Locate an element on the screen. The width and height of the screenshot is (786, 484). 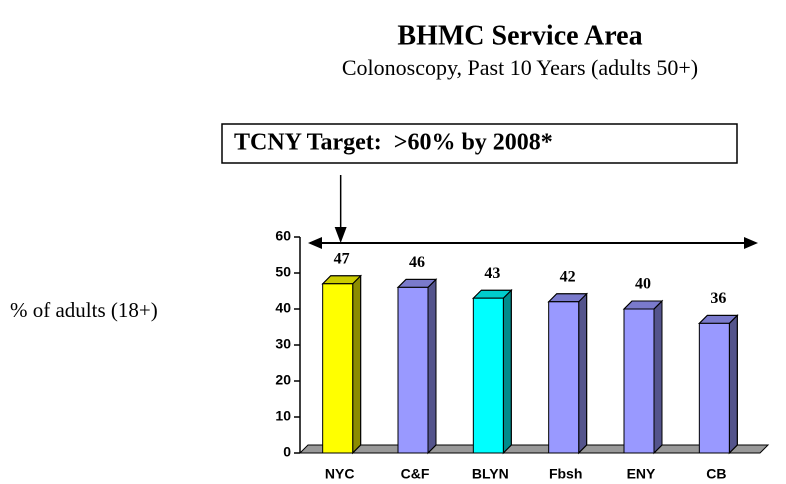
x-tick-label: CB is located at coordinates (716, 474).